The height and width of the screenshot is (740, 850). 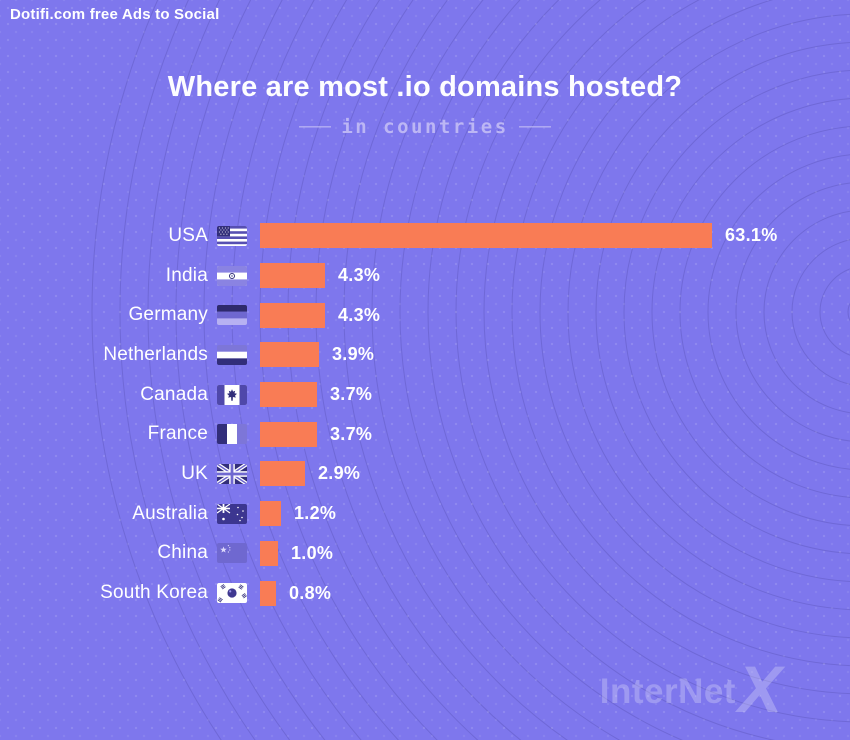 I want to click on bar-australia, so click(x=270, y=514).